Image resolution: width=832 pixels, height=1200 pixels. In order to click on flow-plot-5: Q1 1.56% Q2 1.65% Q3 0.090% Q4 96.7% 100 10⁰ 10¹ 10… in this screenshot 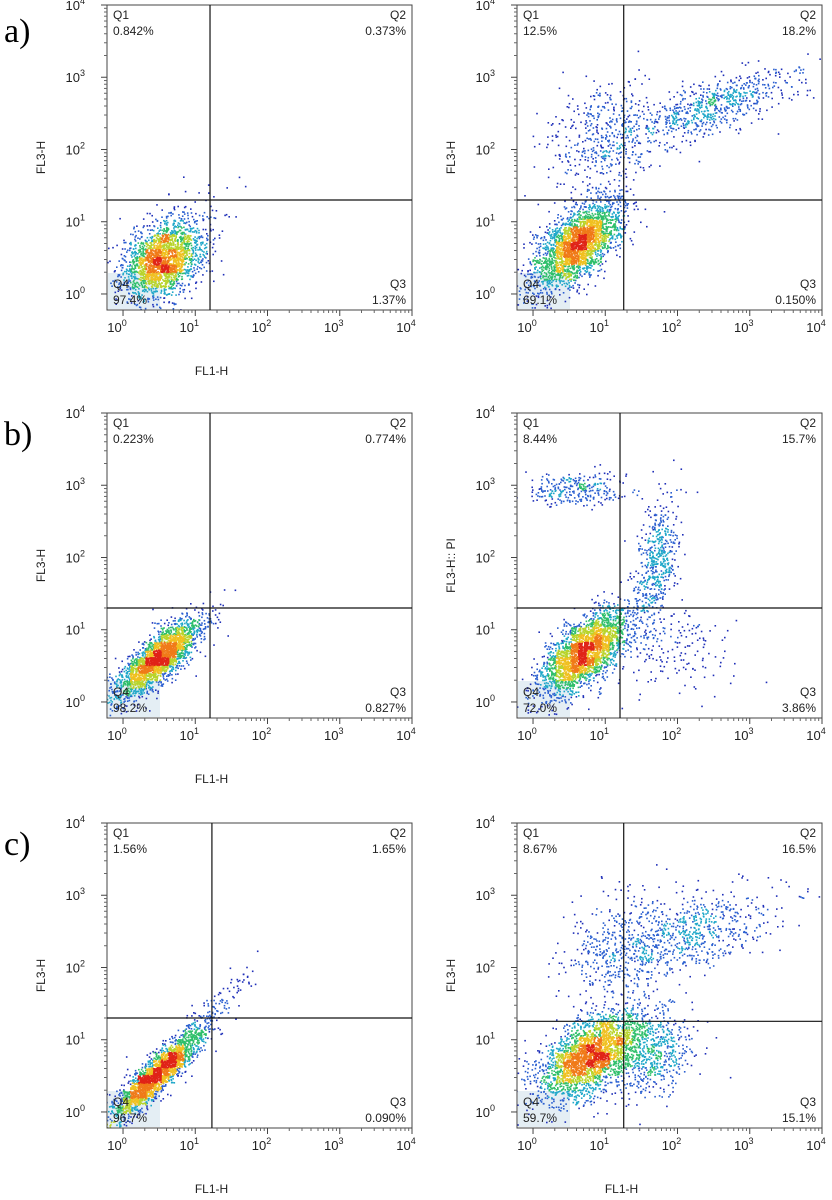, I will do `click(225, 1005)`.